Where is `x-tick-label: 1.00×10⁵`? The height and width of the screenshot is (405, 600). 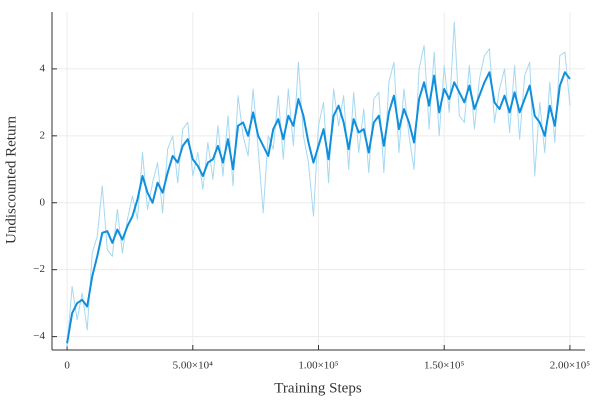
x-tick-label: 1.00×10⁵ is located at coordinates (318, 366).